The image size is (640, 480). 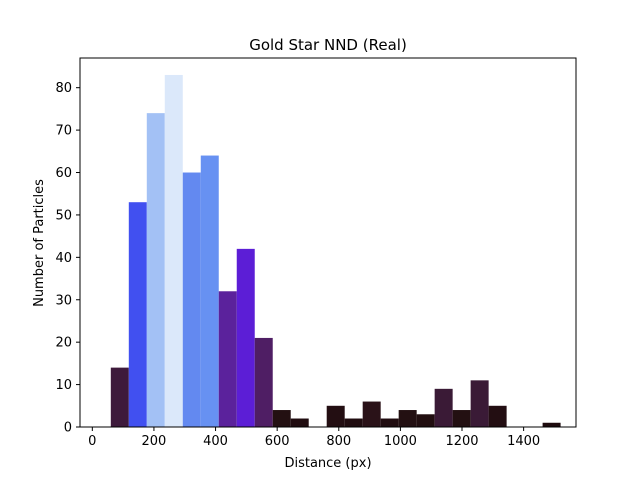 I want to click on x-tick-label: 1400, so click(x=523, y=441).